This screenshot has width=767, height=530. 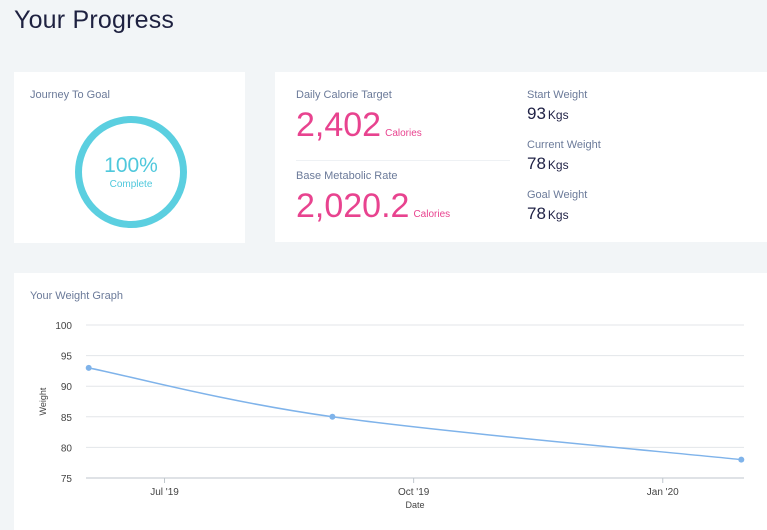 What do you see at coordinates (403, 160) in the screenshot?
I see `stat-divider` at bounding box center [403, 160].